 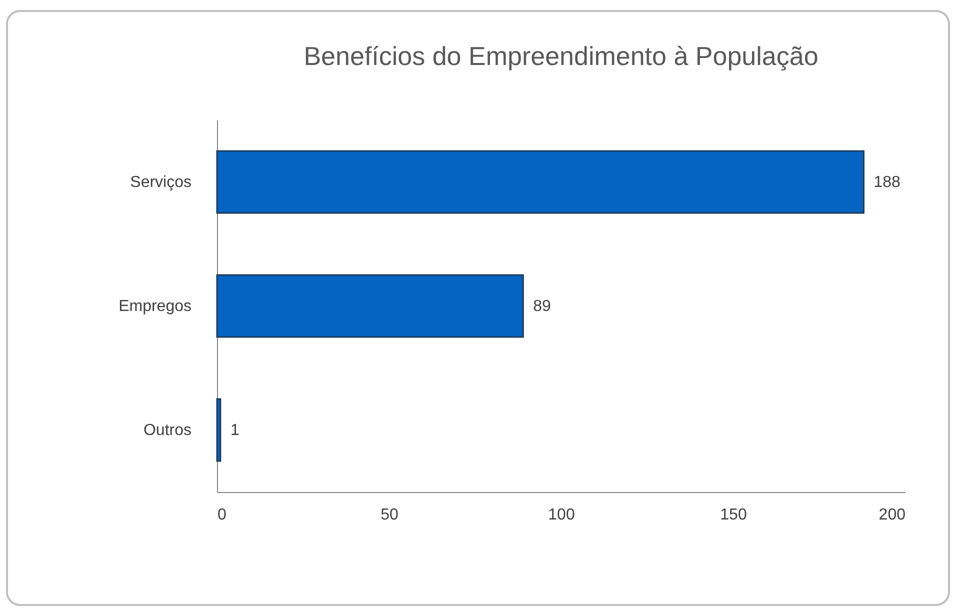 What do you see at coordinates (892, 515) in the screenshot?
I see `x-tick-label: 200` at bounding box center [892, 515].